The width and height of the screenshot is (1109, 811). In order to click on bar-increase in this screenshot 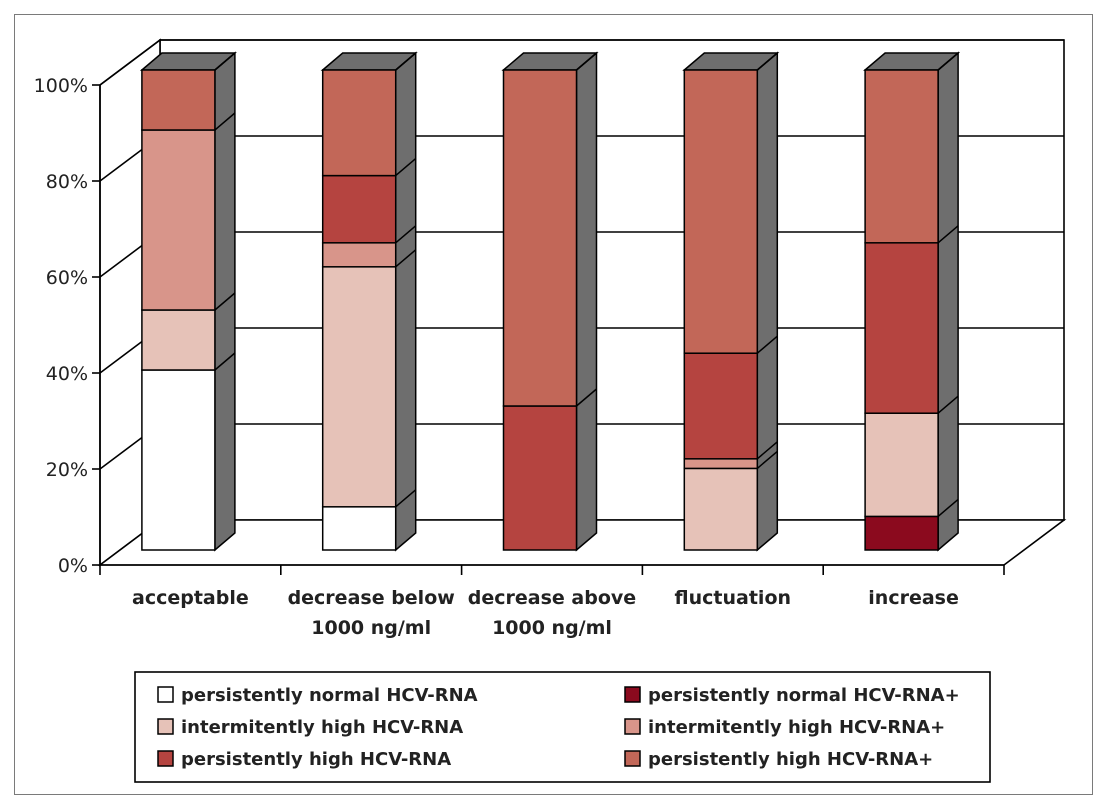, I will do `click(912, 301)`.